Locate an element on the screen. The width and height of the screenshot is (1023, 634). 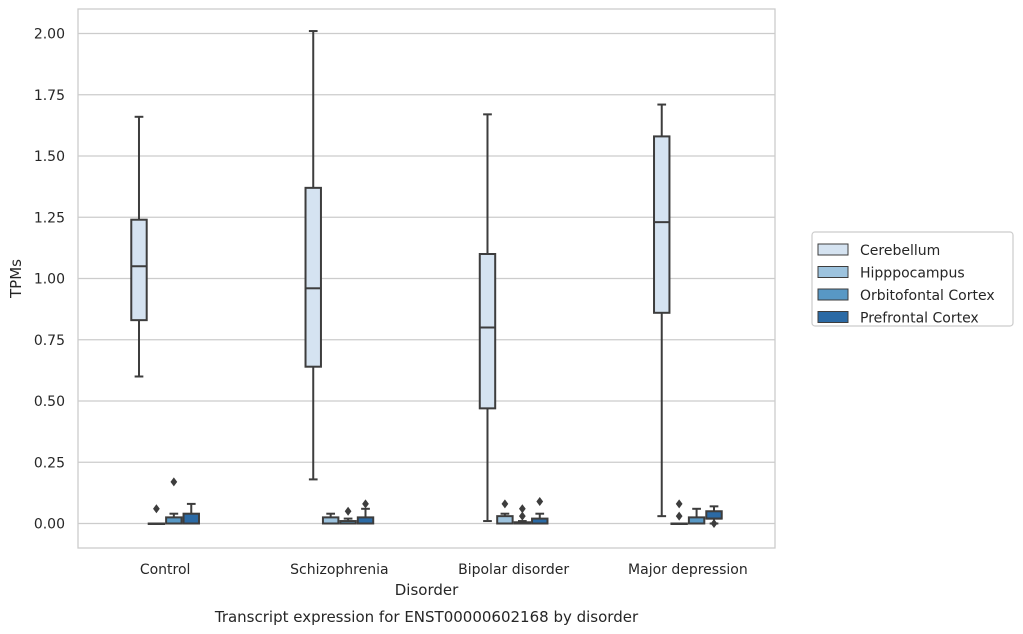
legend-label: Hipppocampus is located at coordinates (912, 274).